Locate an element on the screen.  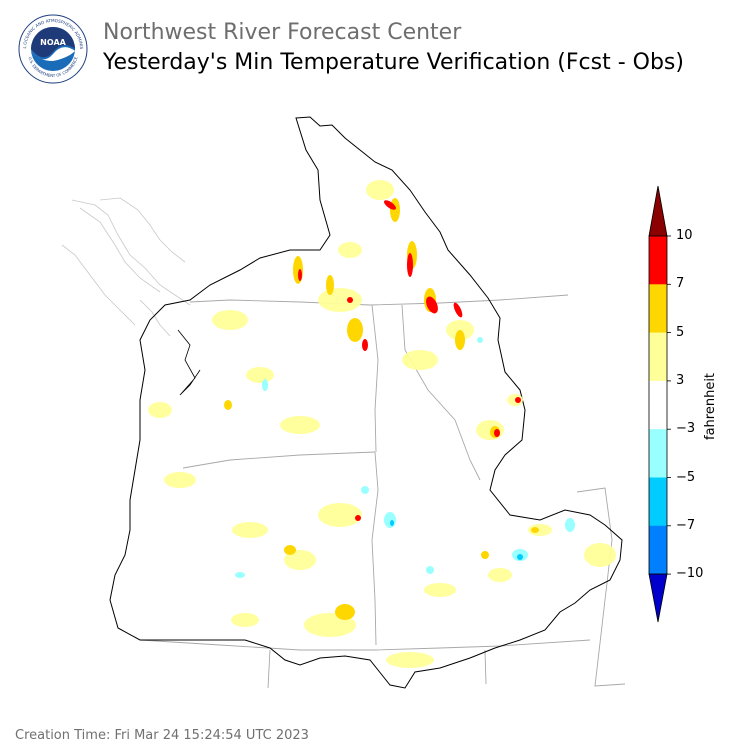
org-title: Northwest River Forecast Center is located at coordinates (282, 32).